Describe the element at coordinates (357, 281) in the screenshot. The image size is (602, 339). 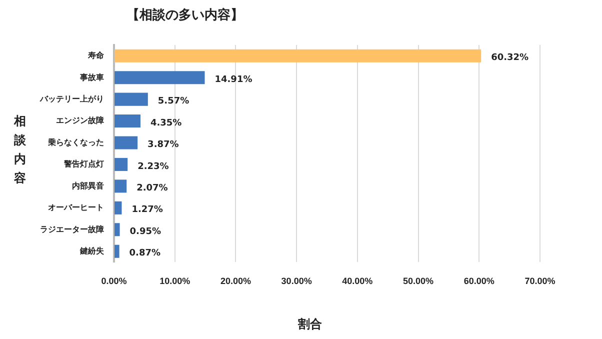
I see `x-tick-label: 40.00%` at that location.